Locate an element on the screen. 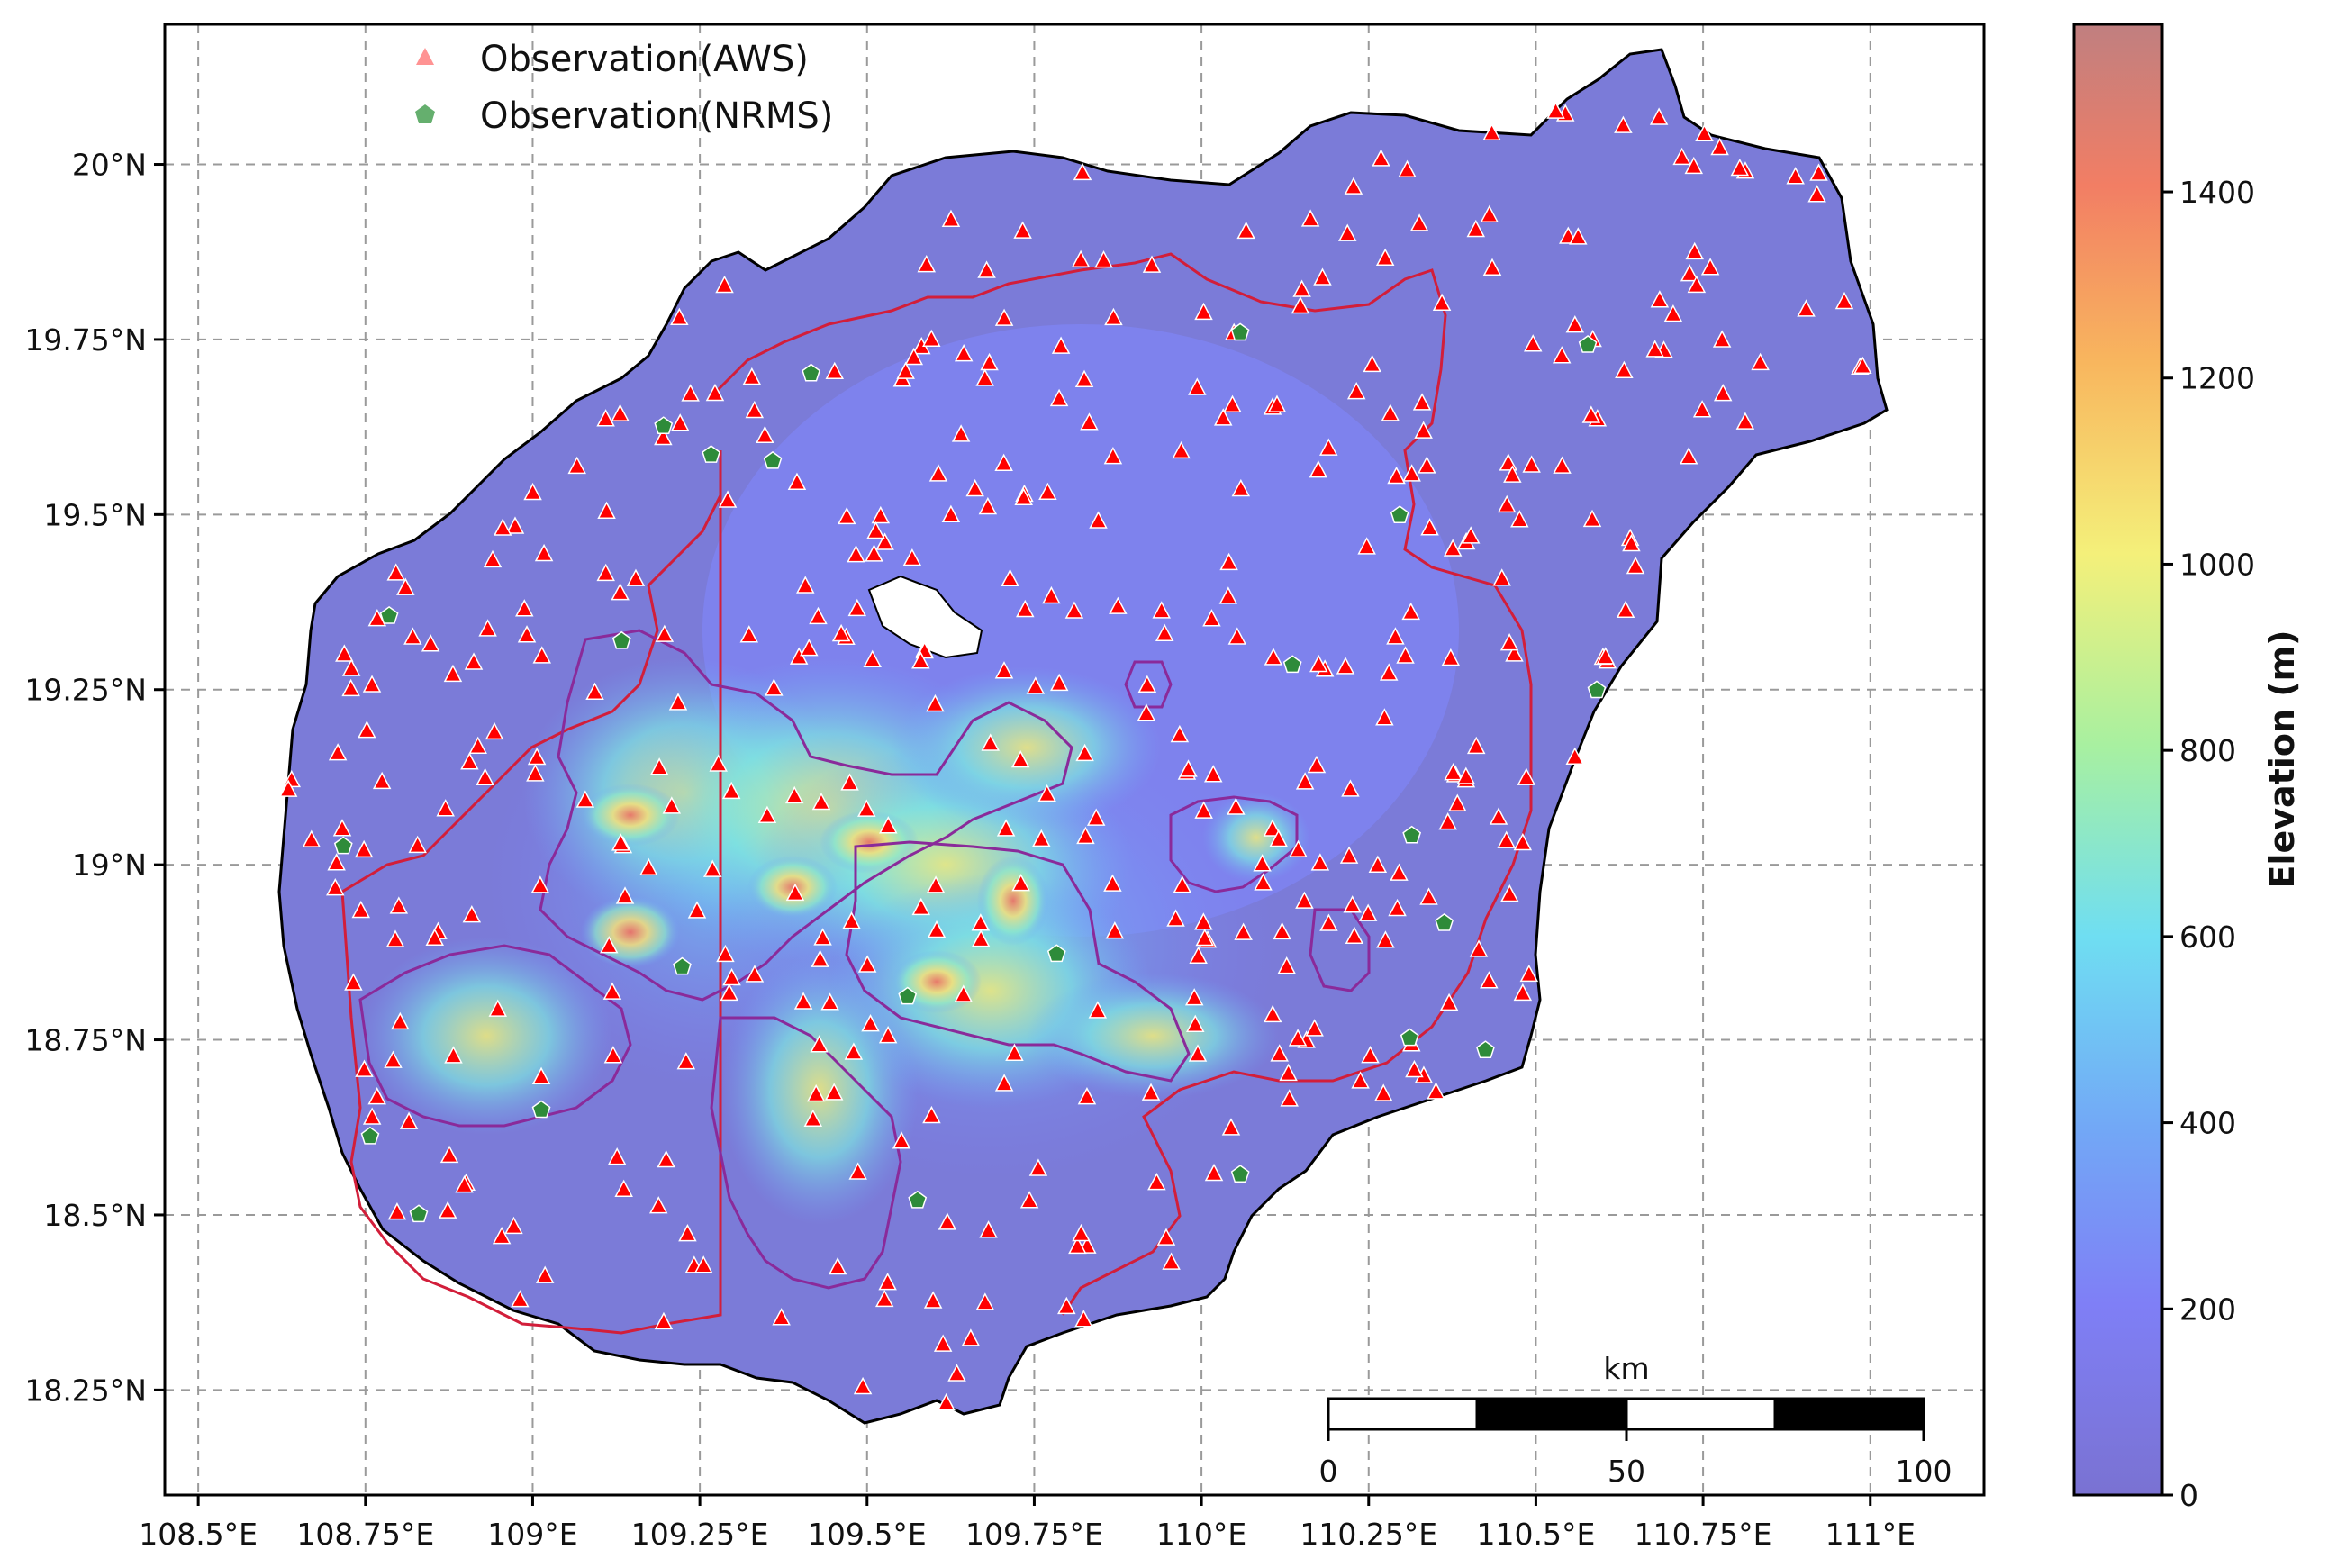 The image size is (2328, 1568). colorbar-gradient is located at coordinates (2118, 760).